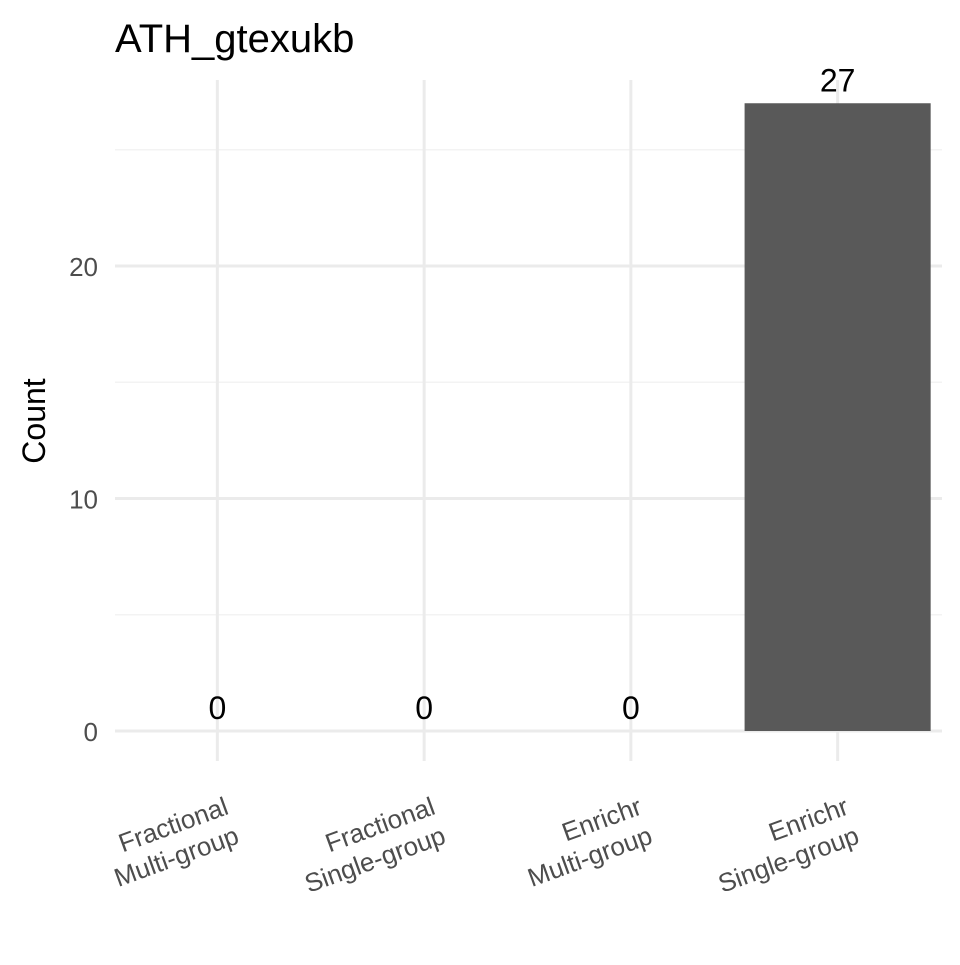 The width and height of the screenshot is (960, 965). I want to click on y-axis-label: Count, so click(34, 421).